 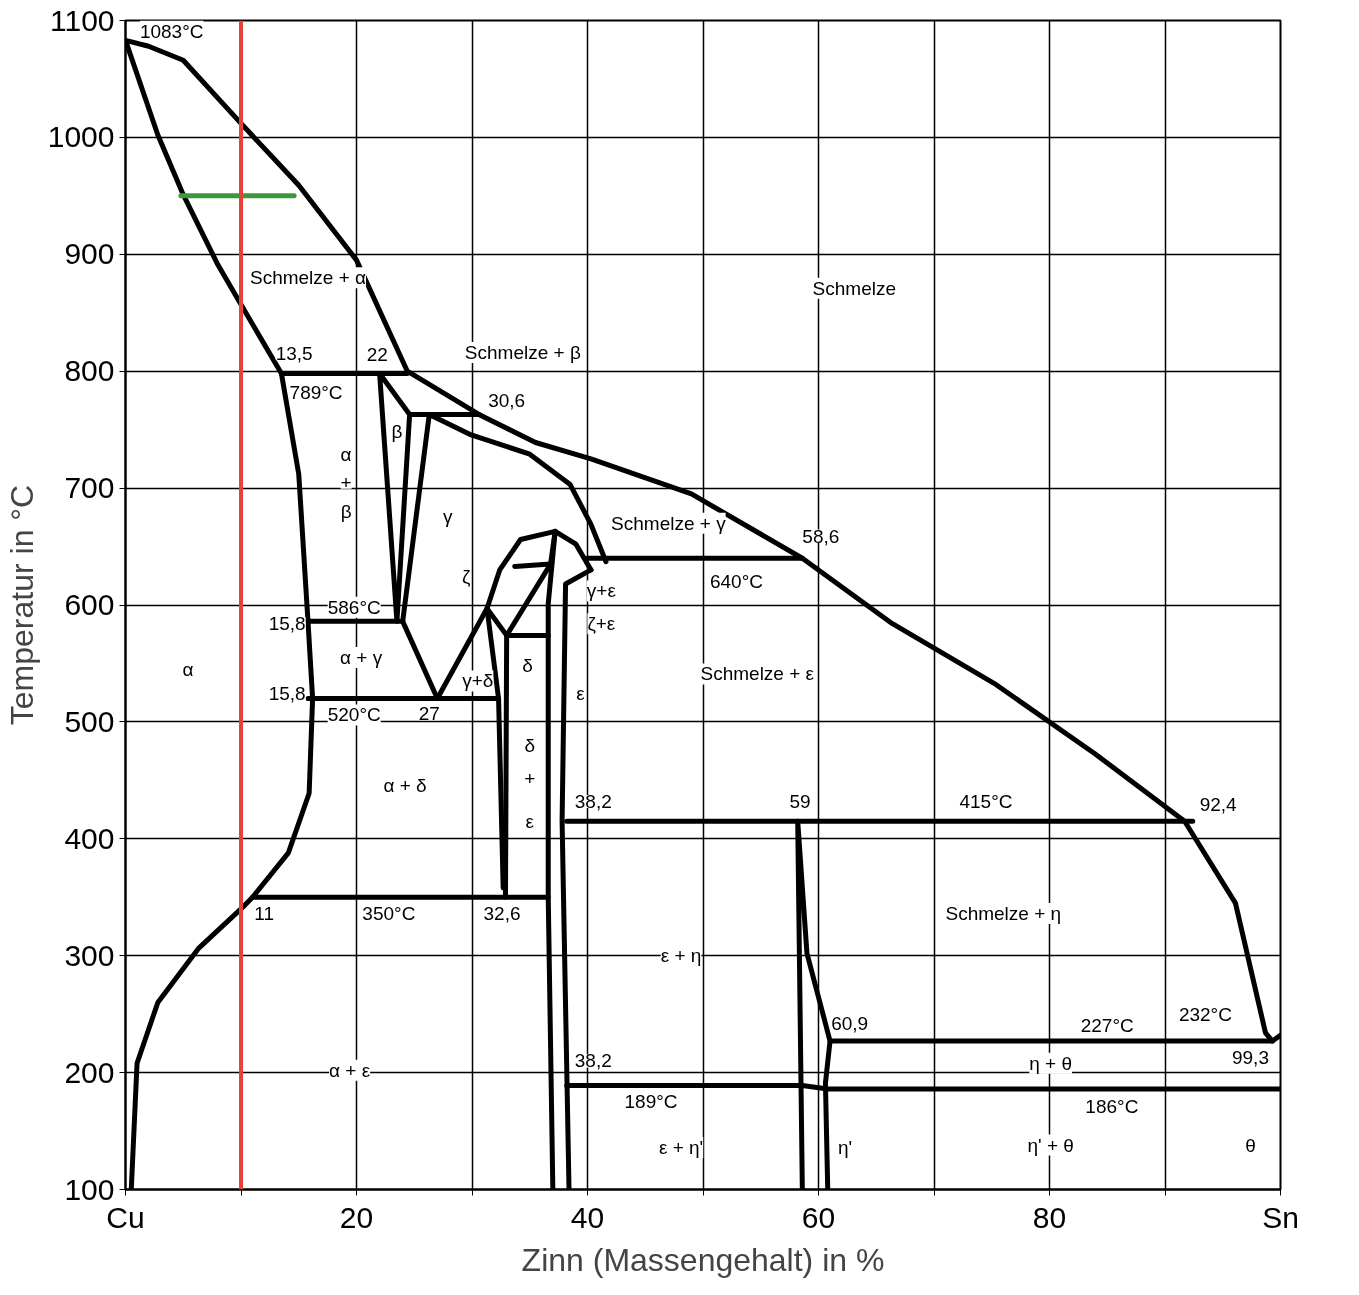 What do you see at coordinates (467, 577) in the screenshot?
I see `annotation: ζ` at bounding box center [467, 577].